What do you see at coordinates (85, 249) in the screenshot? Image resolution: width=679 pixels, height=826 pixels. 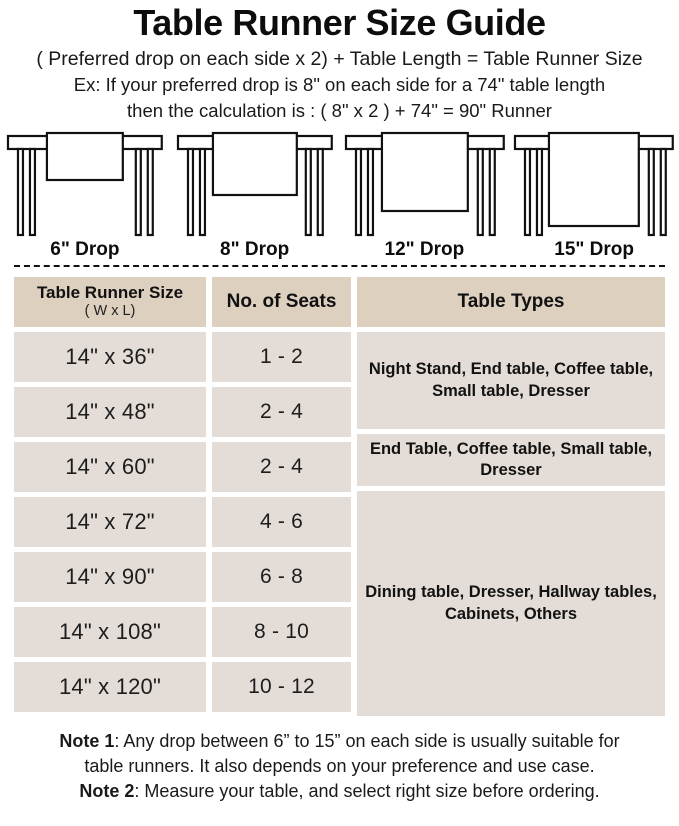 I see `drop-label-6: 6" Drop` at bounding box center [85, 249].